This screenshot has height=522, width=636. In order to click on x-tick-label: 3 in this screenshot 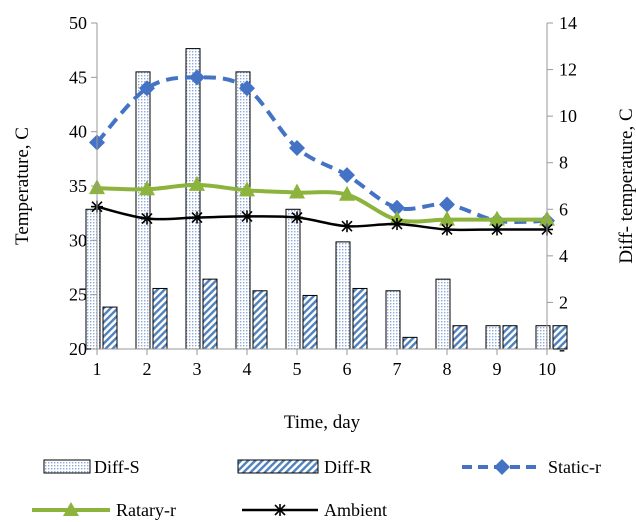, I will do `click(197, 369)`.